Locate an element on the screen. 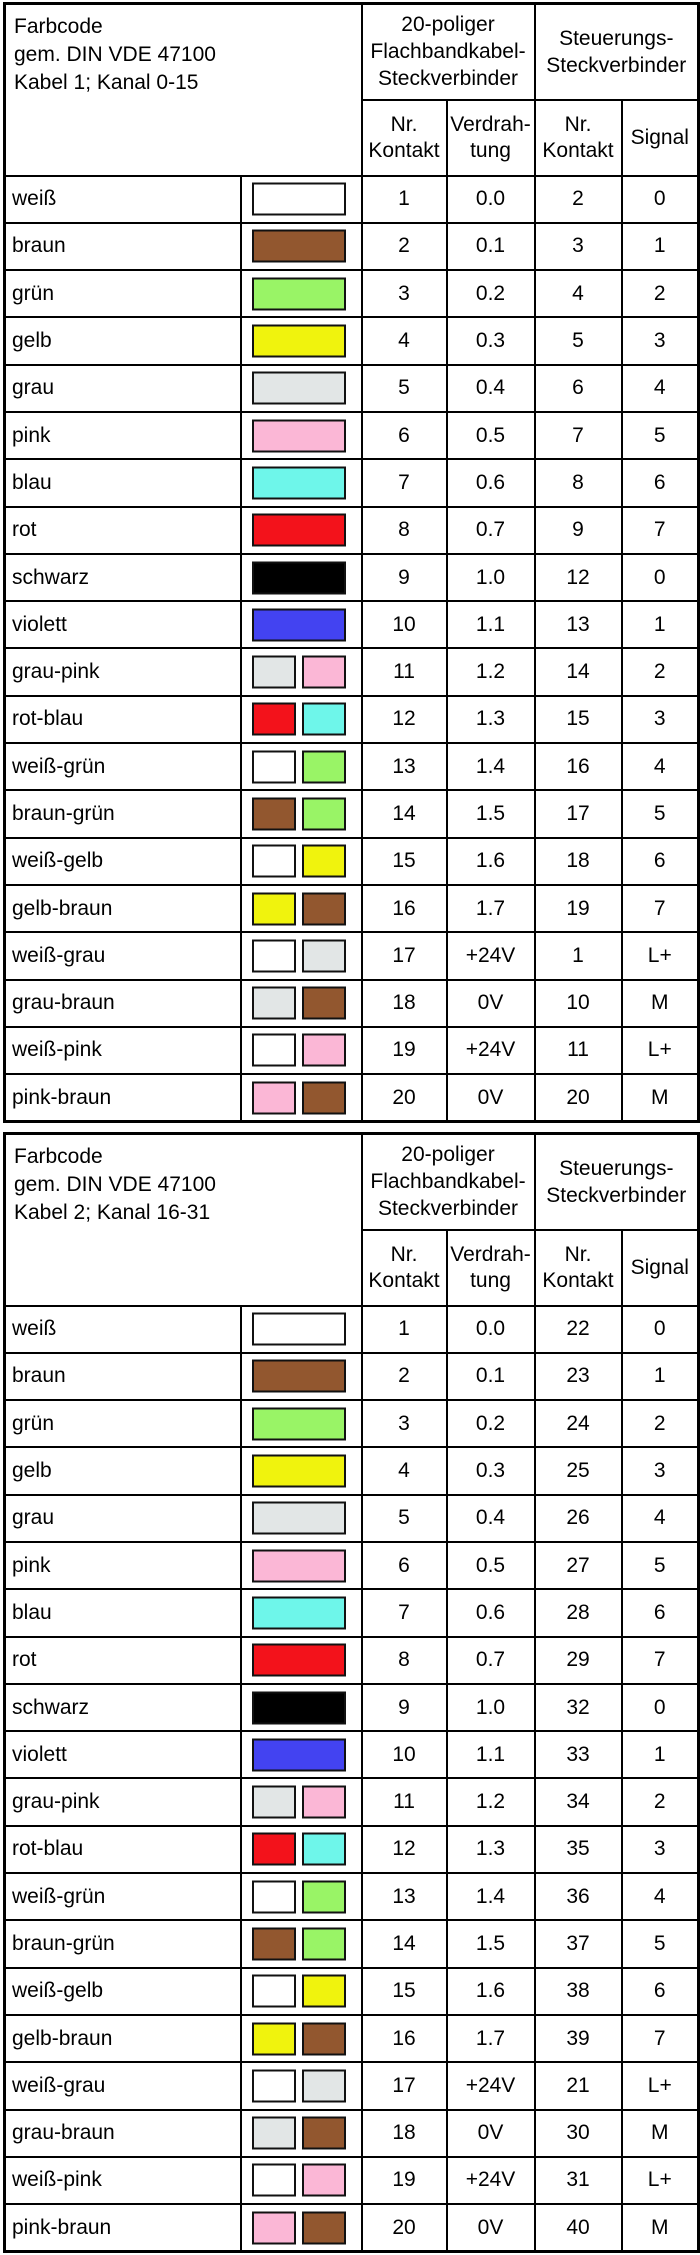  wiring-value: 1.4 is located at coordinates (490, 767).